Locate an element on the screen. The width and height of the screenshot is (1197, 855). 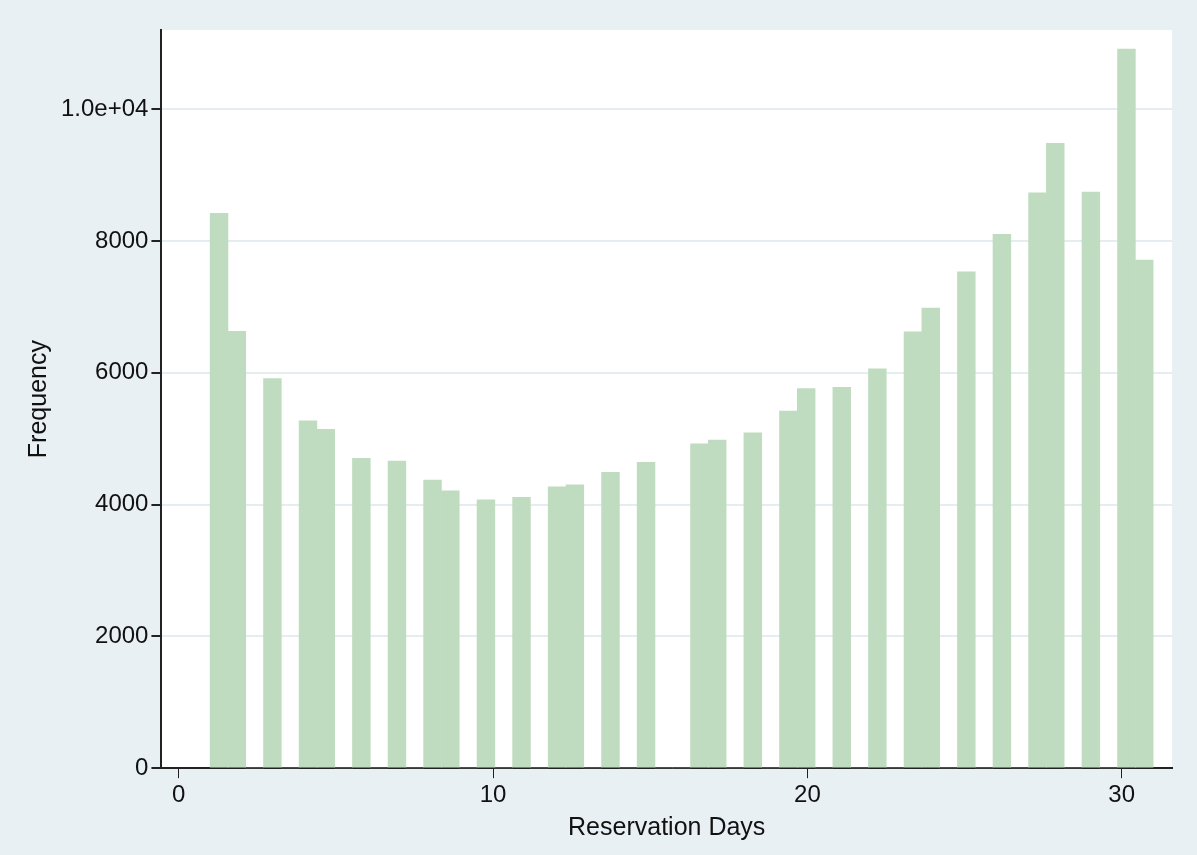
x-tick-label: 10 is located at coordinates (493, 794).